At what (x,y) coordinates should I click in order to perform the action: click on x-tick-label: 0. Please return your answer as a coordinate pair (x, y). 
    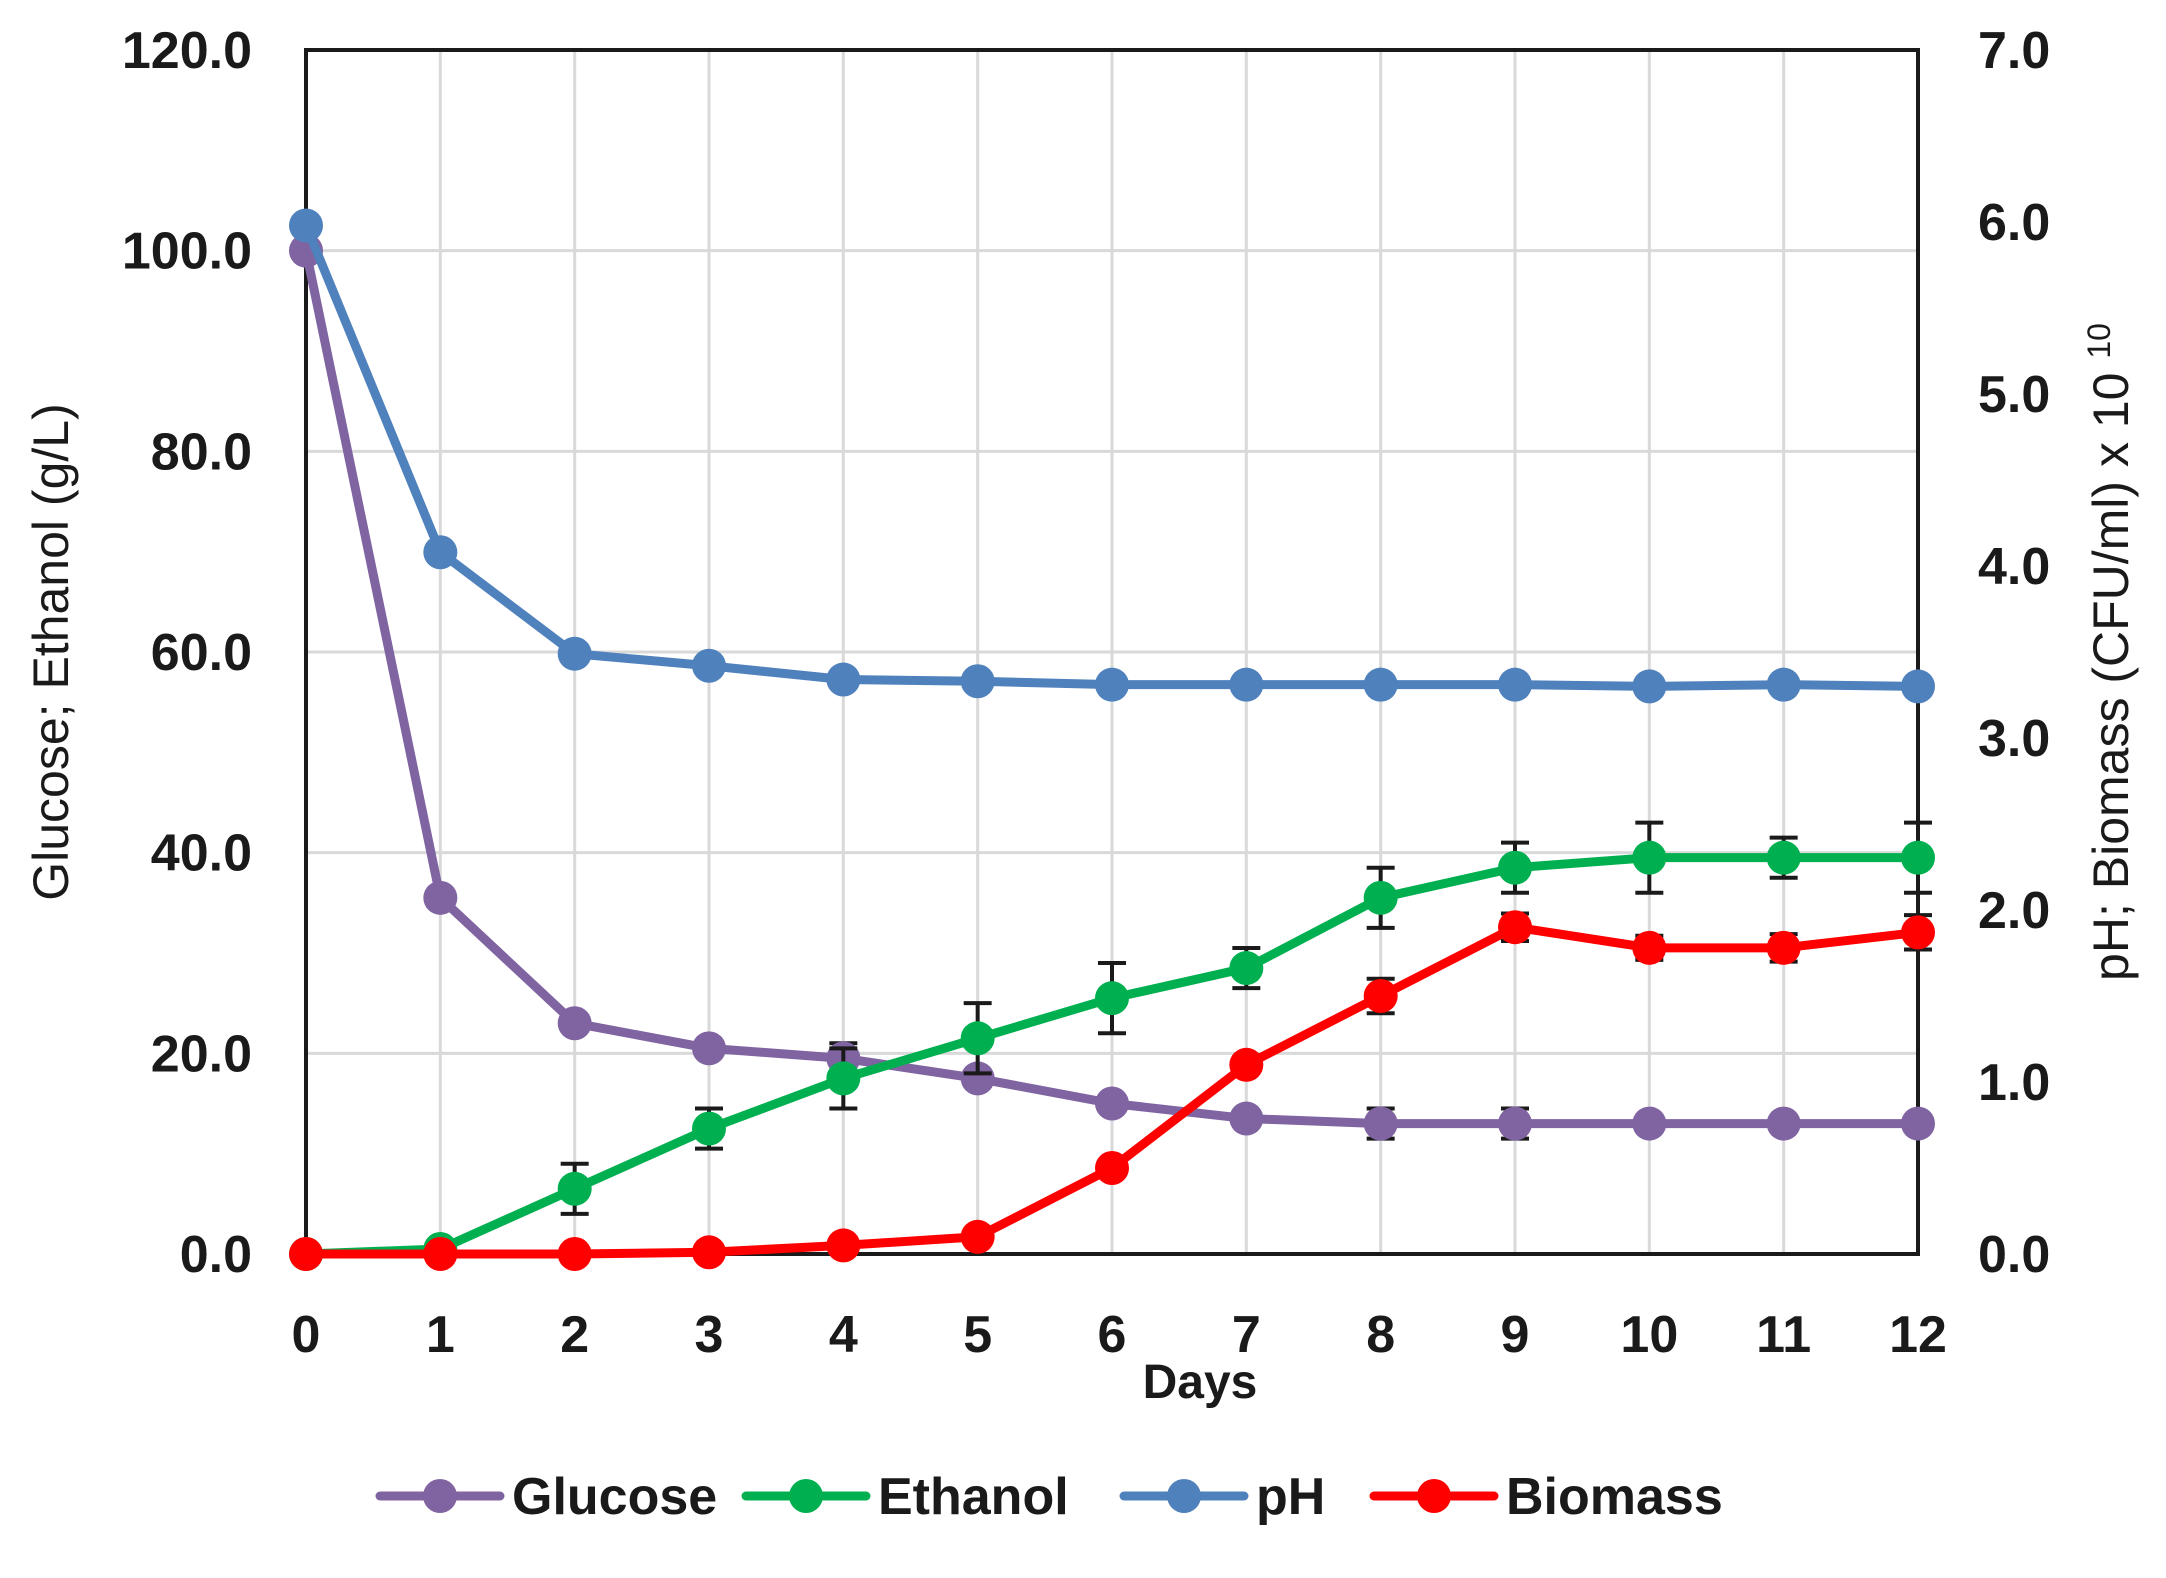
    Looking at the image, I should click on (306, 1335).